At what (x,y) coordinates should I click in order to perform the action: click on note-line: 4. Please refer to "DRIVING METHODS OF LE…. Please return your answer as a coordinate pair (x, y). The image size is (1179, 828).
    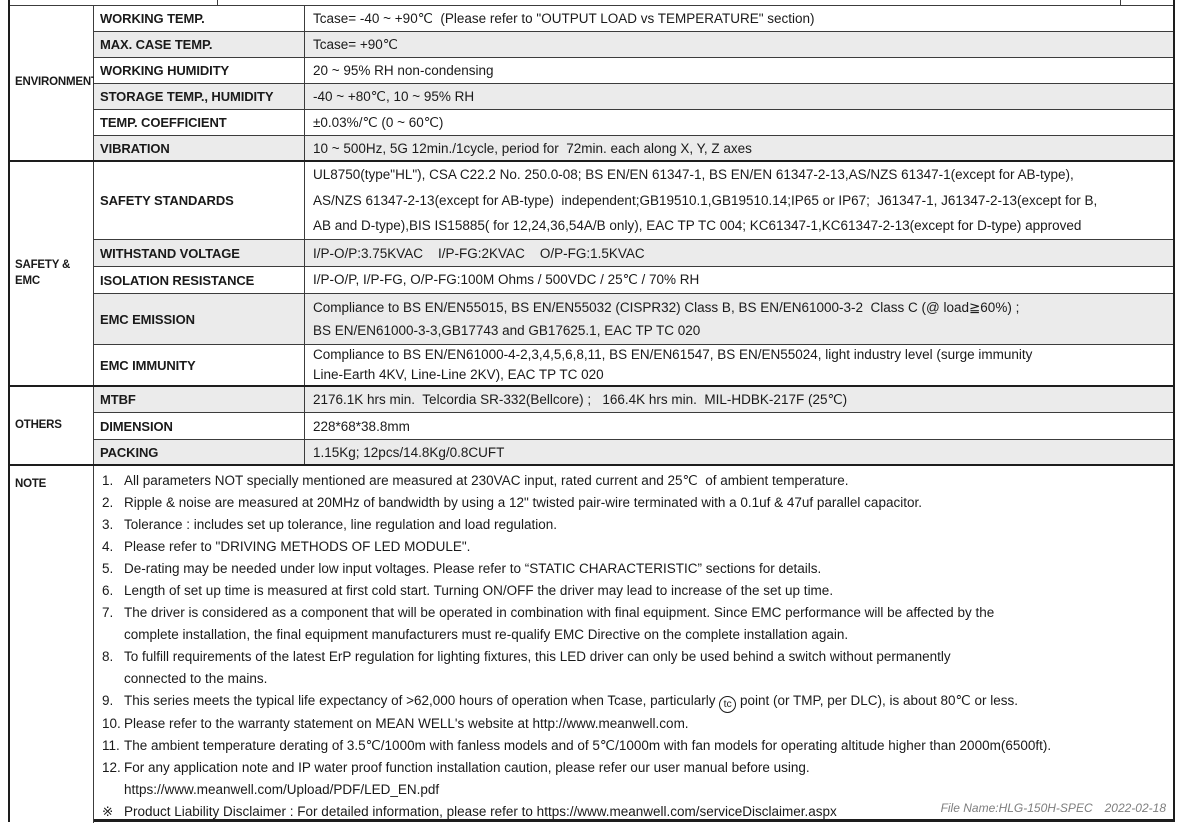
    Looking at the image, I should click on (637, 547).